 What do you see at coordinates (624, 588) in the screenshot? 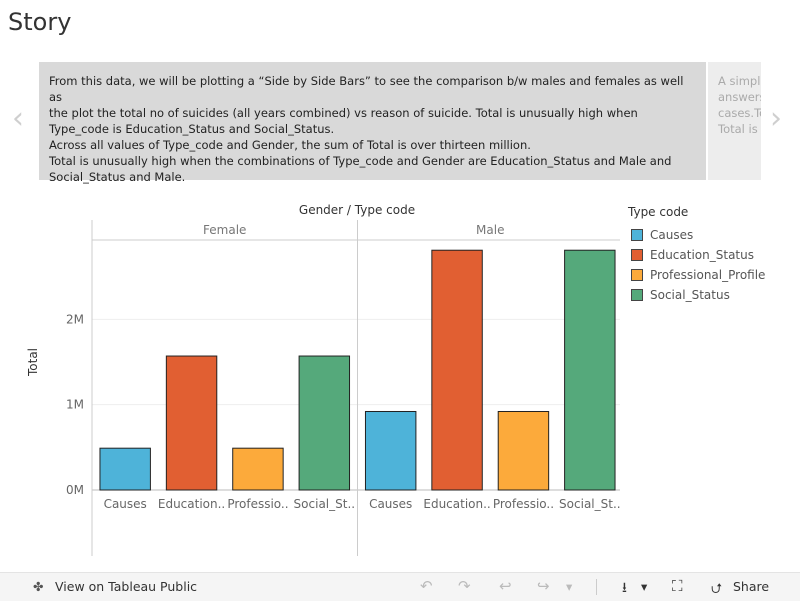
I see `download-icon: ⭳` at bounding box center [624, 588].